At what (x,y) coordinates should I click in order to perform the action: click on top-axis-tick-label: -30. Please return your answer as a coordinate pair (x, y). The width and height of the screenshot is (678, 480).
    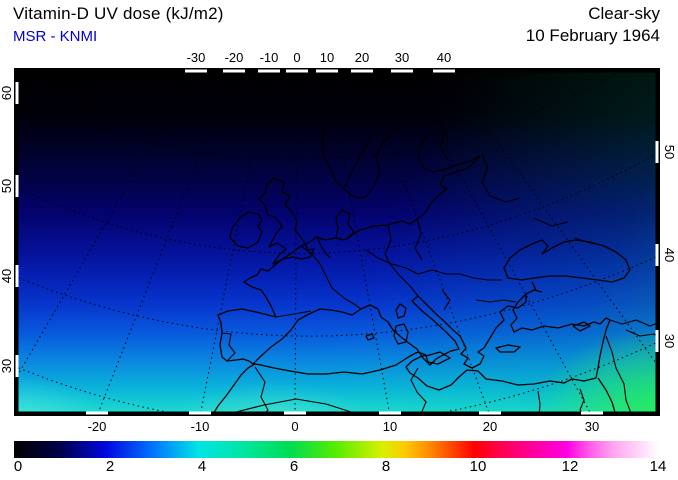
    Looking at the image, I should click on (196, 57).